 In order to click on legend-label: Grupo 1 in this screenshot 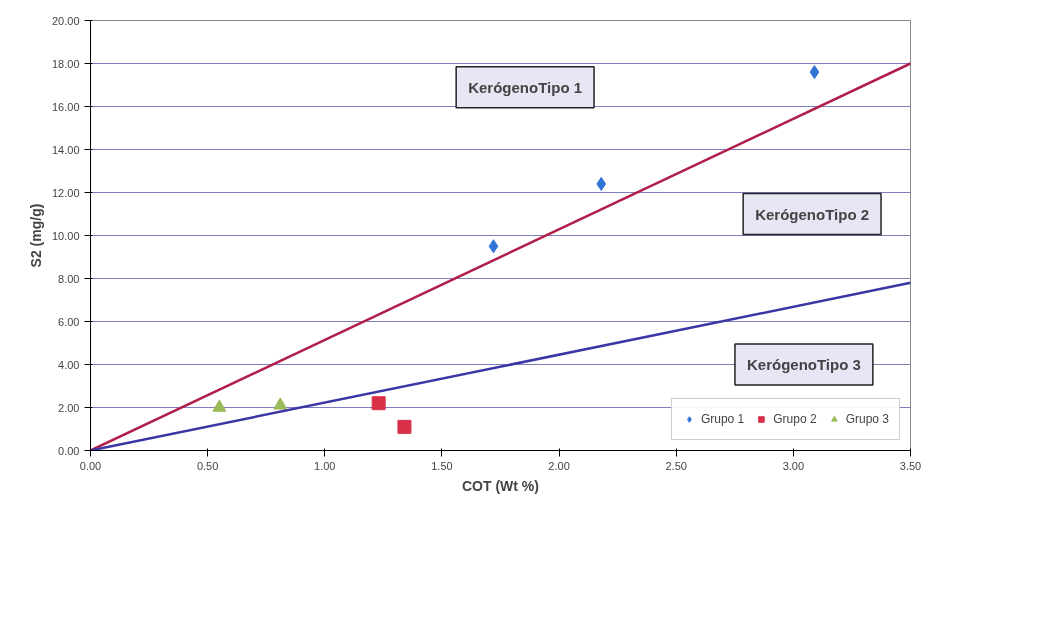, I will do `click(722, 419)`.